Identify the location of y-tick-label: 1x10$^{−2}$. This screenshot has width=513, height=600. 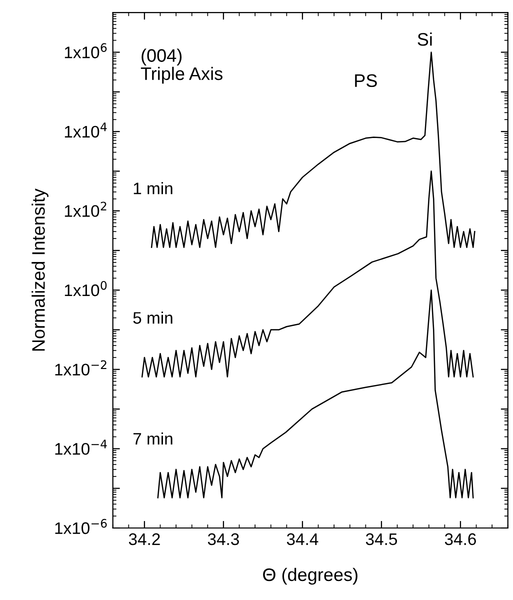
(80, 368).